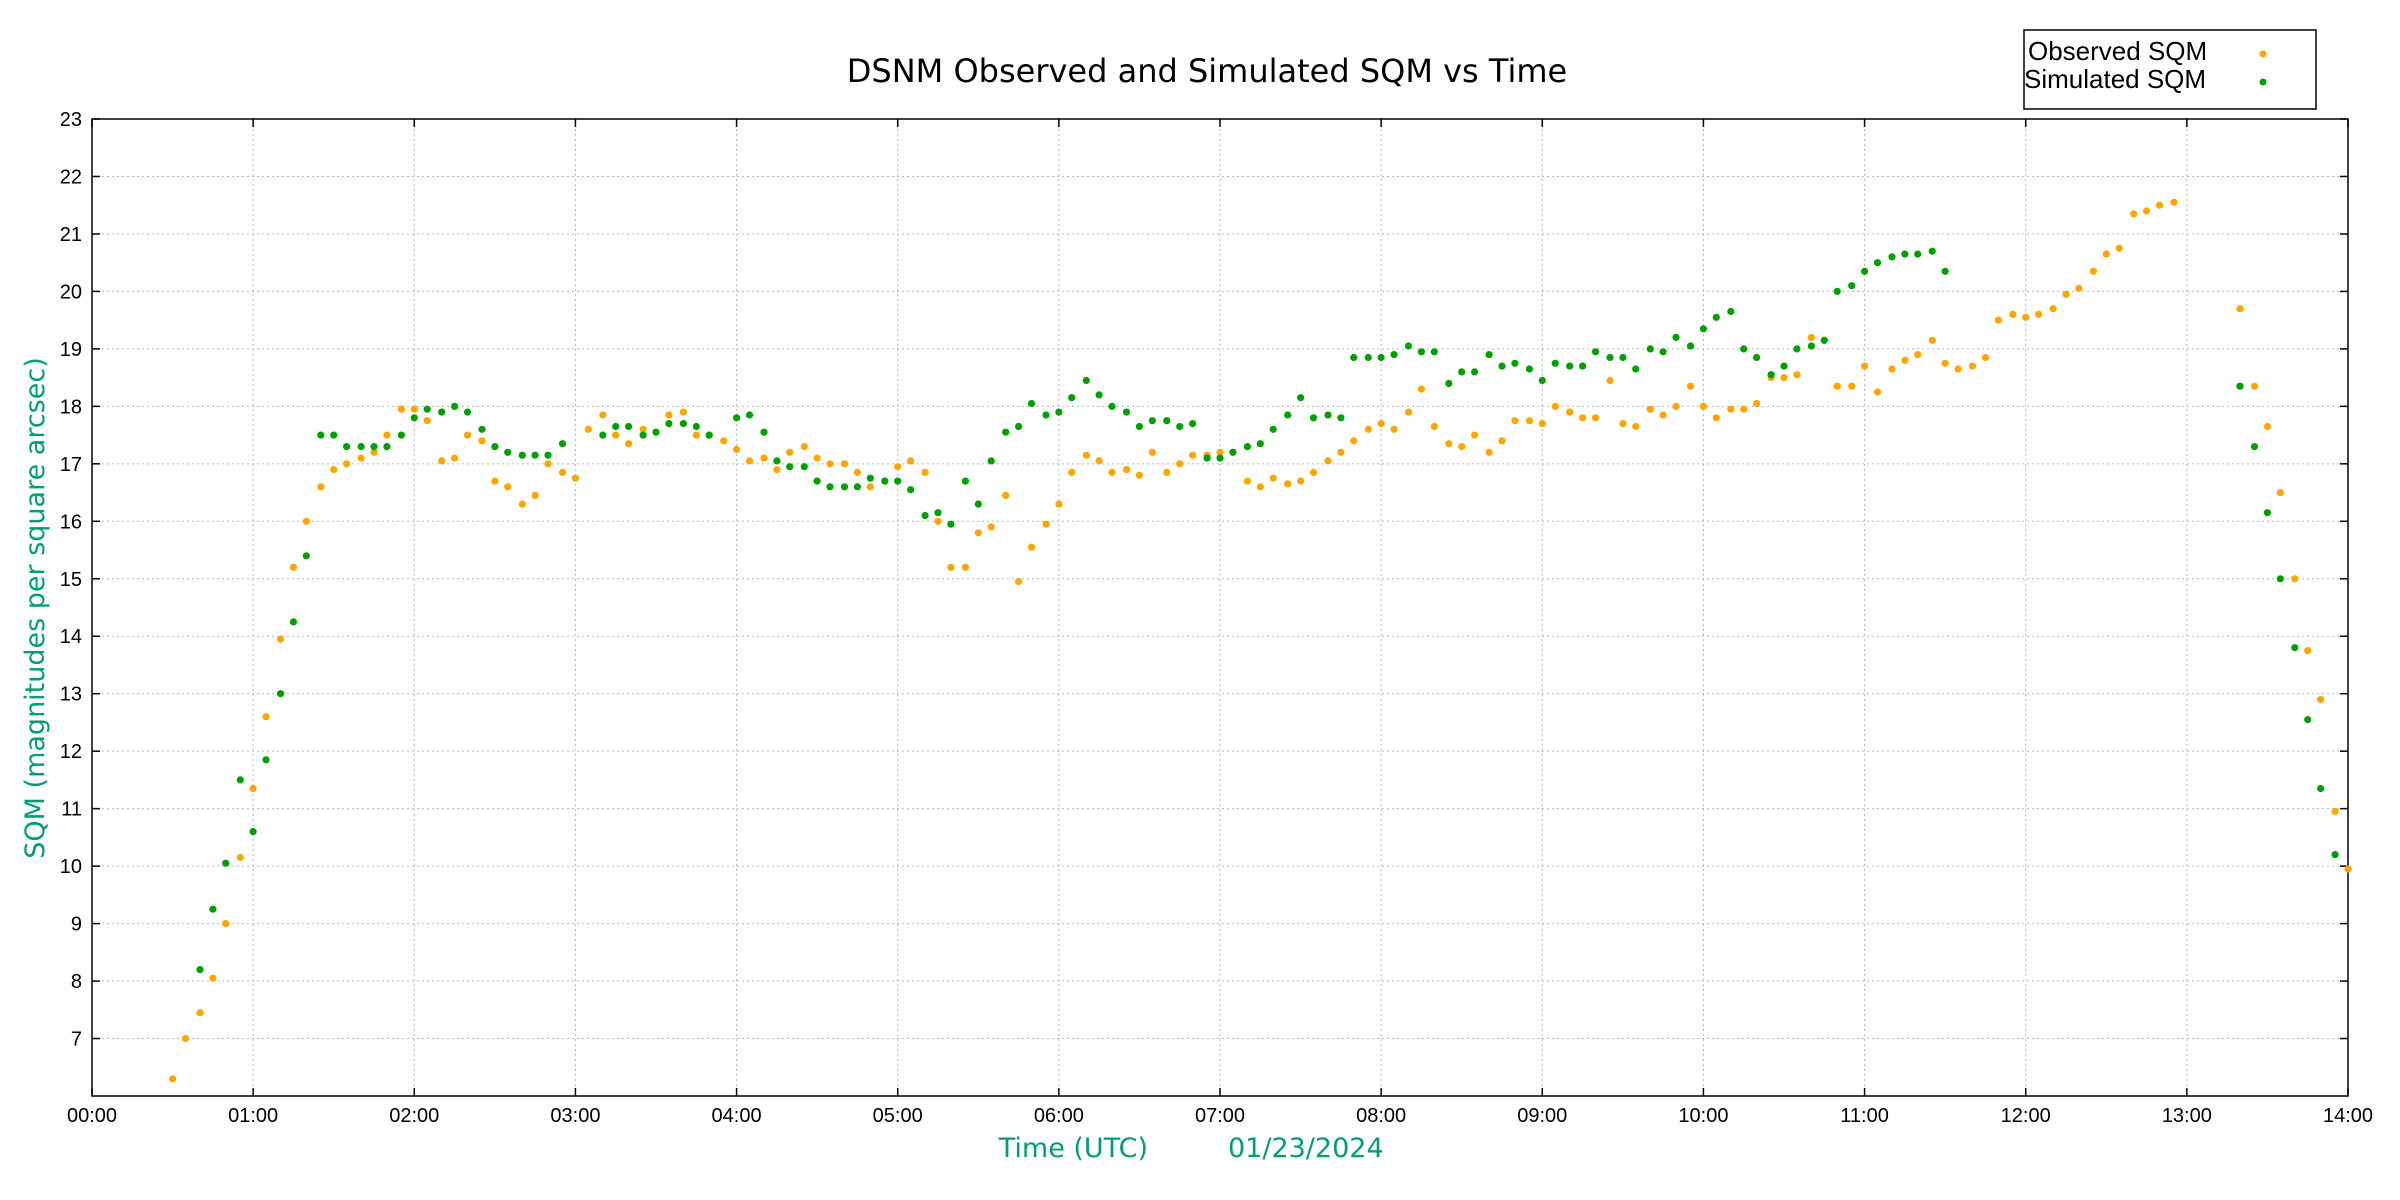  What do you see at coordinates (1703, 1116) in the screenshot?
I see `x-tick-label: 10:00` at bounding box center [1703, 1116].